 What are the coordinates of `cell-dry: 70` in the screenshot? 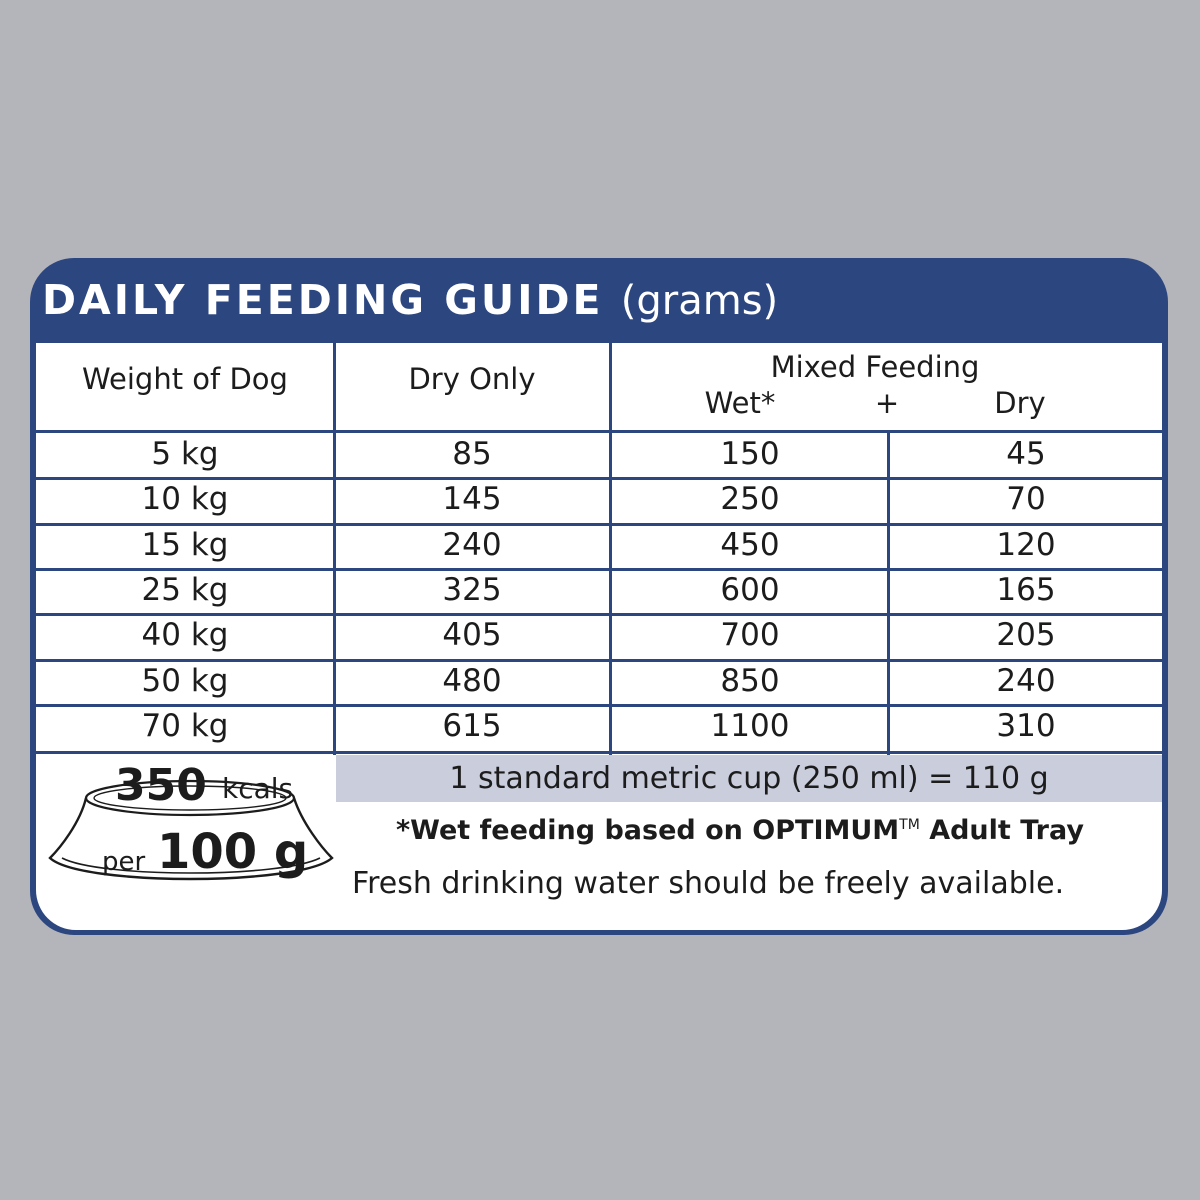 It's located at (1026, 499).